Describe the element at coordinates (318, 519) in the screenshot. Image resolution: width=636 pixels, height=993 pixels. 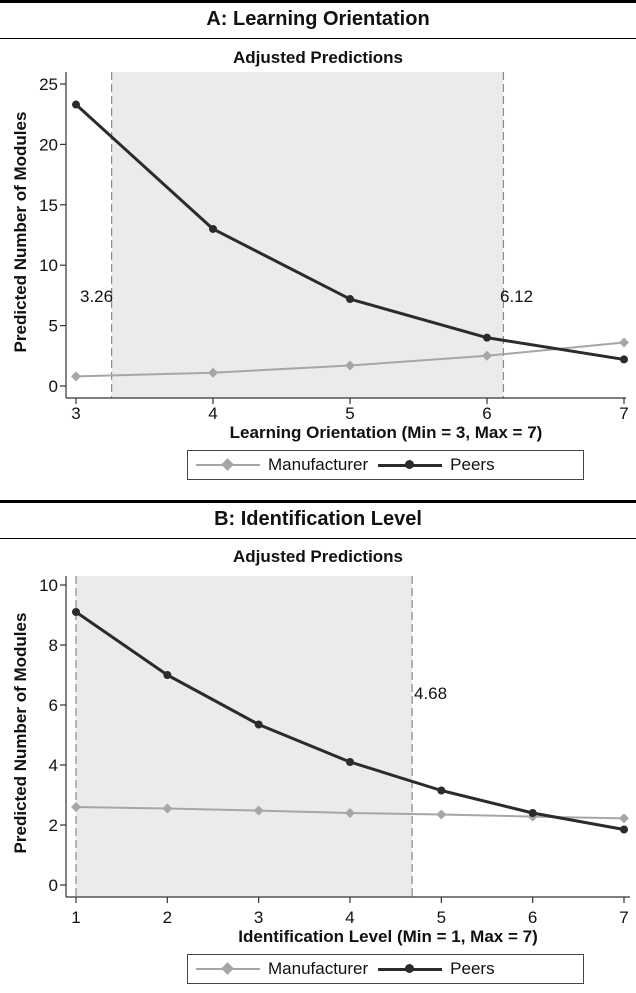
I see `panel-b-title: B: Identification Level` at that location.